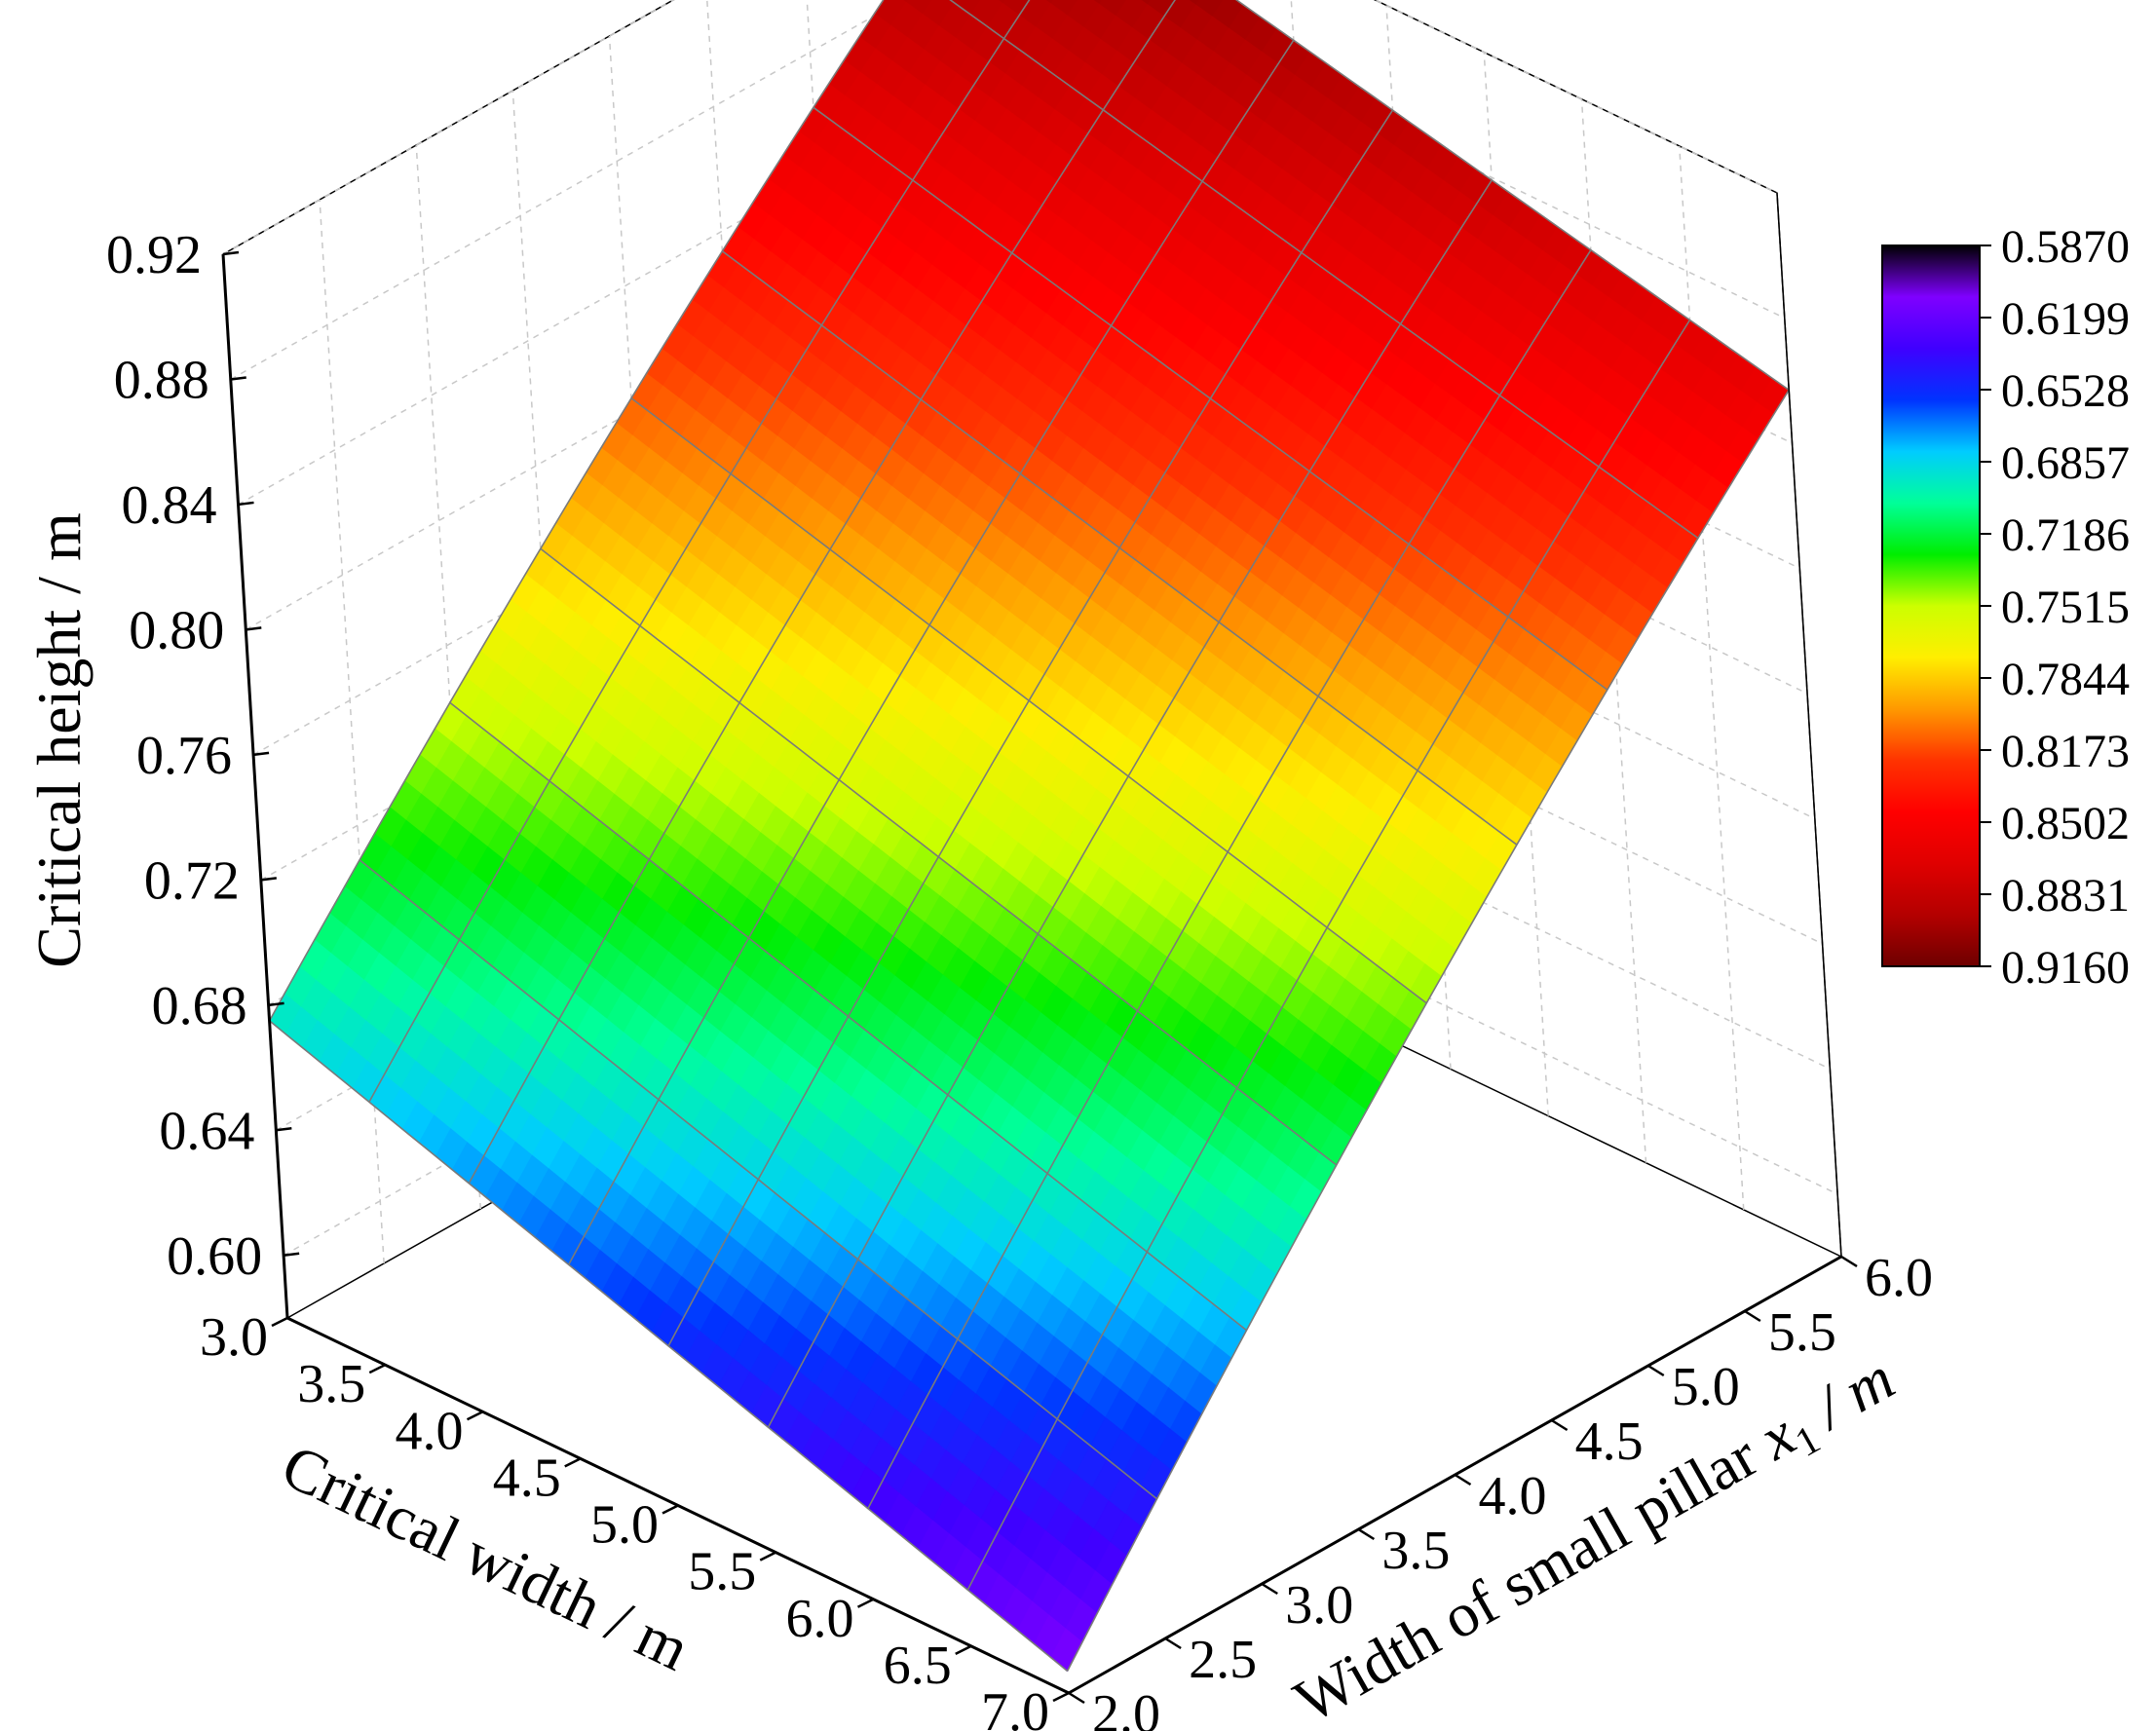 This screenshot has height=1731, width=2156. Describe the element at coordinates (1000, 127) in the screenshot. I see `wall-gridline-z` at that location.